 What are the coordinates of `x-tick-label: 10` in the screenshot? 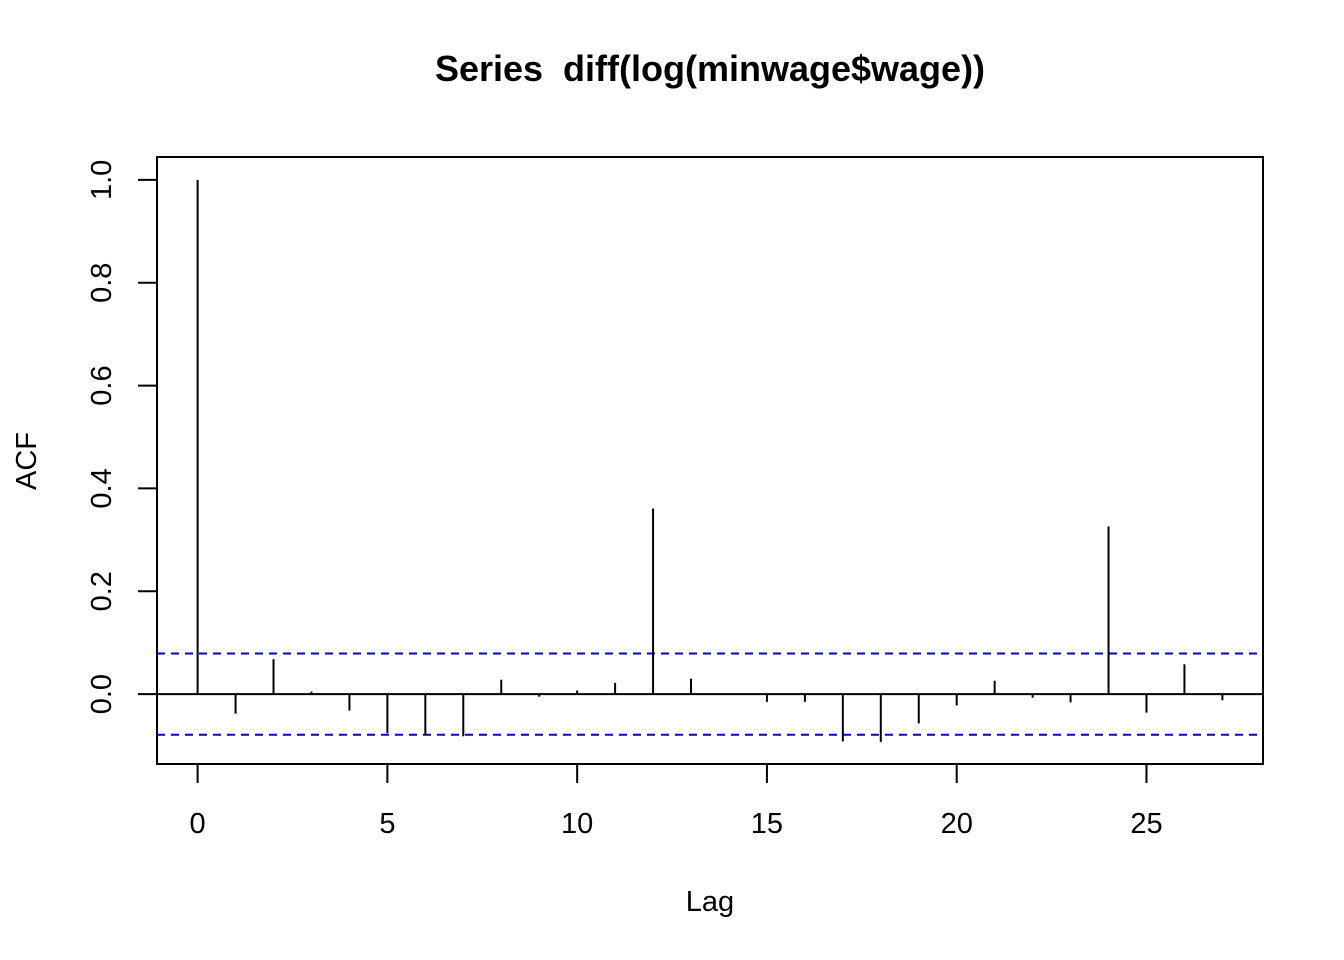 It's located at (577, 824).